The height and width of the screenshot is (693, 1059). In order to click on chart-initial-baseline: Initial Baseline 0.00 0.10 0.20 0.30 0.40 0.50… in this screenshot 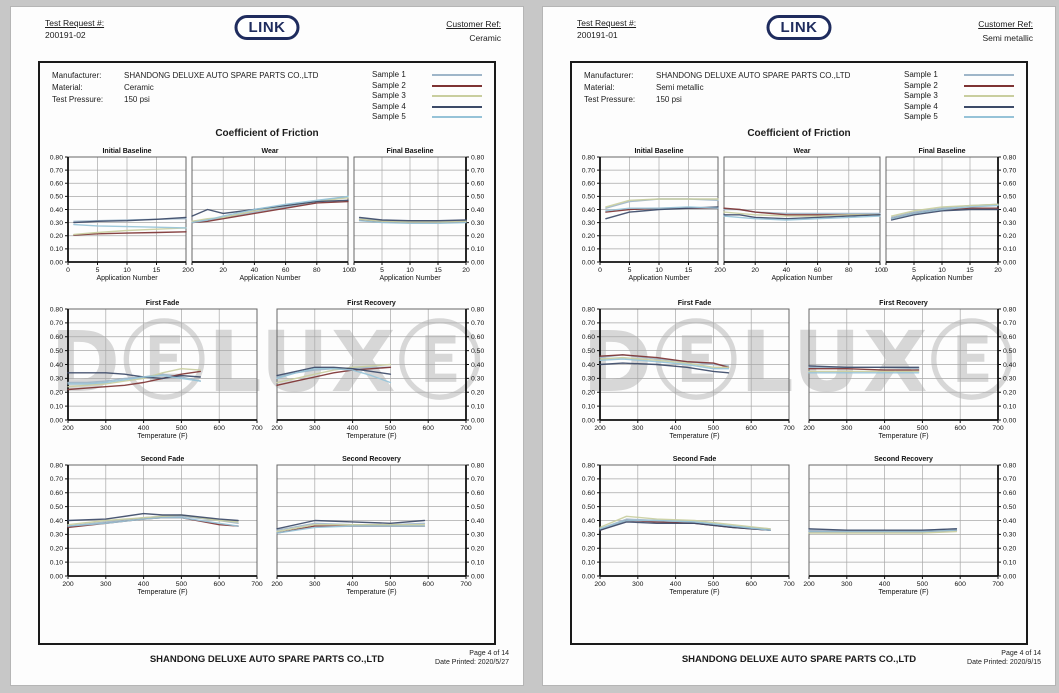, I will do `click(116, 214)`.